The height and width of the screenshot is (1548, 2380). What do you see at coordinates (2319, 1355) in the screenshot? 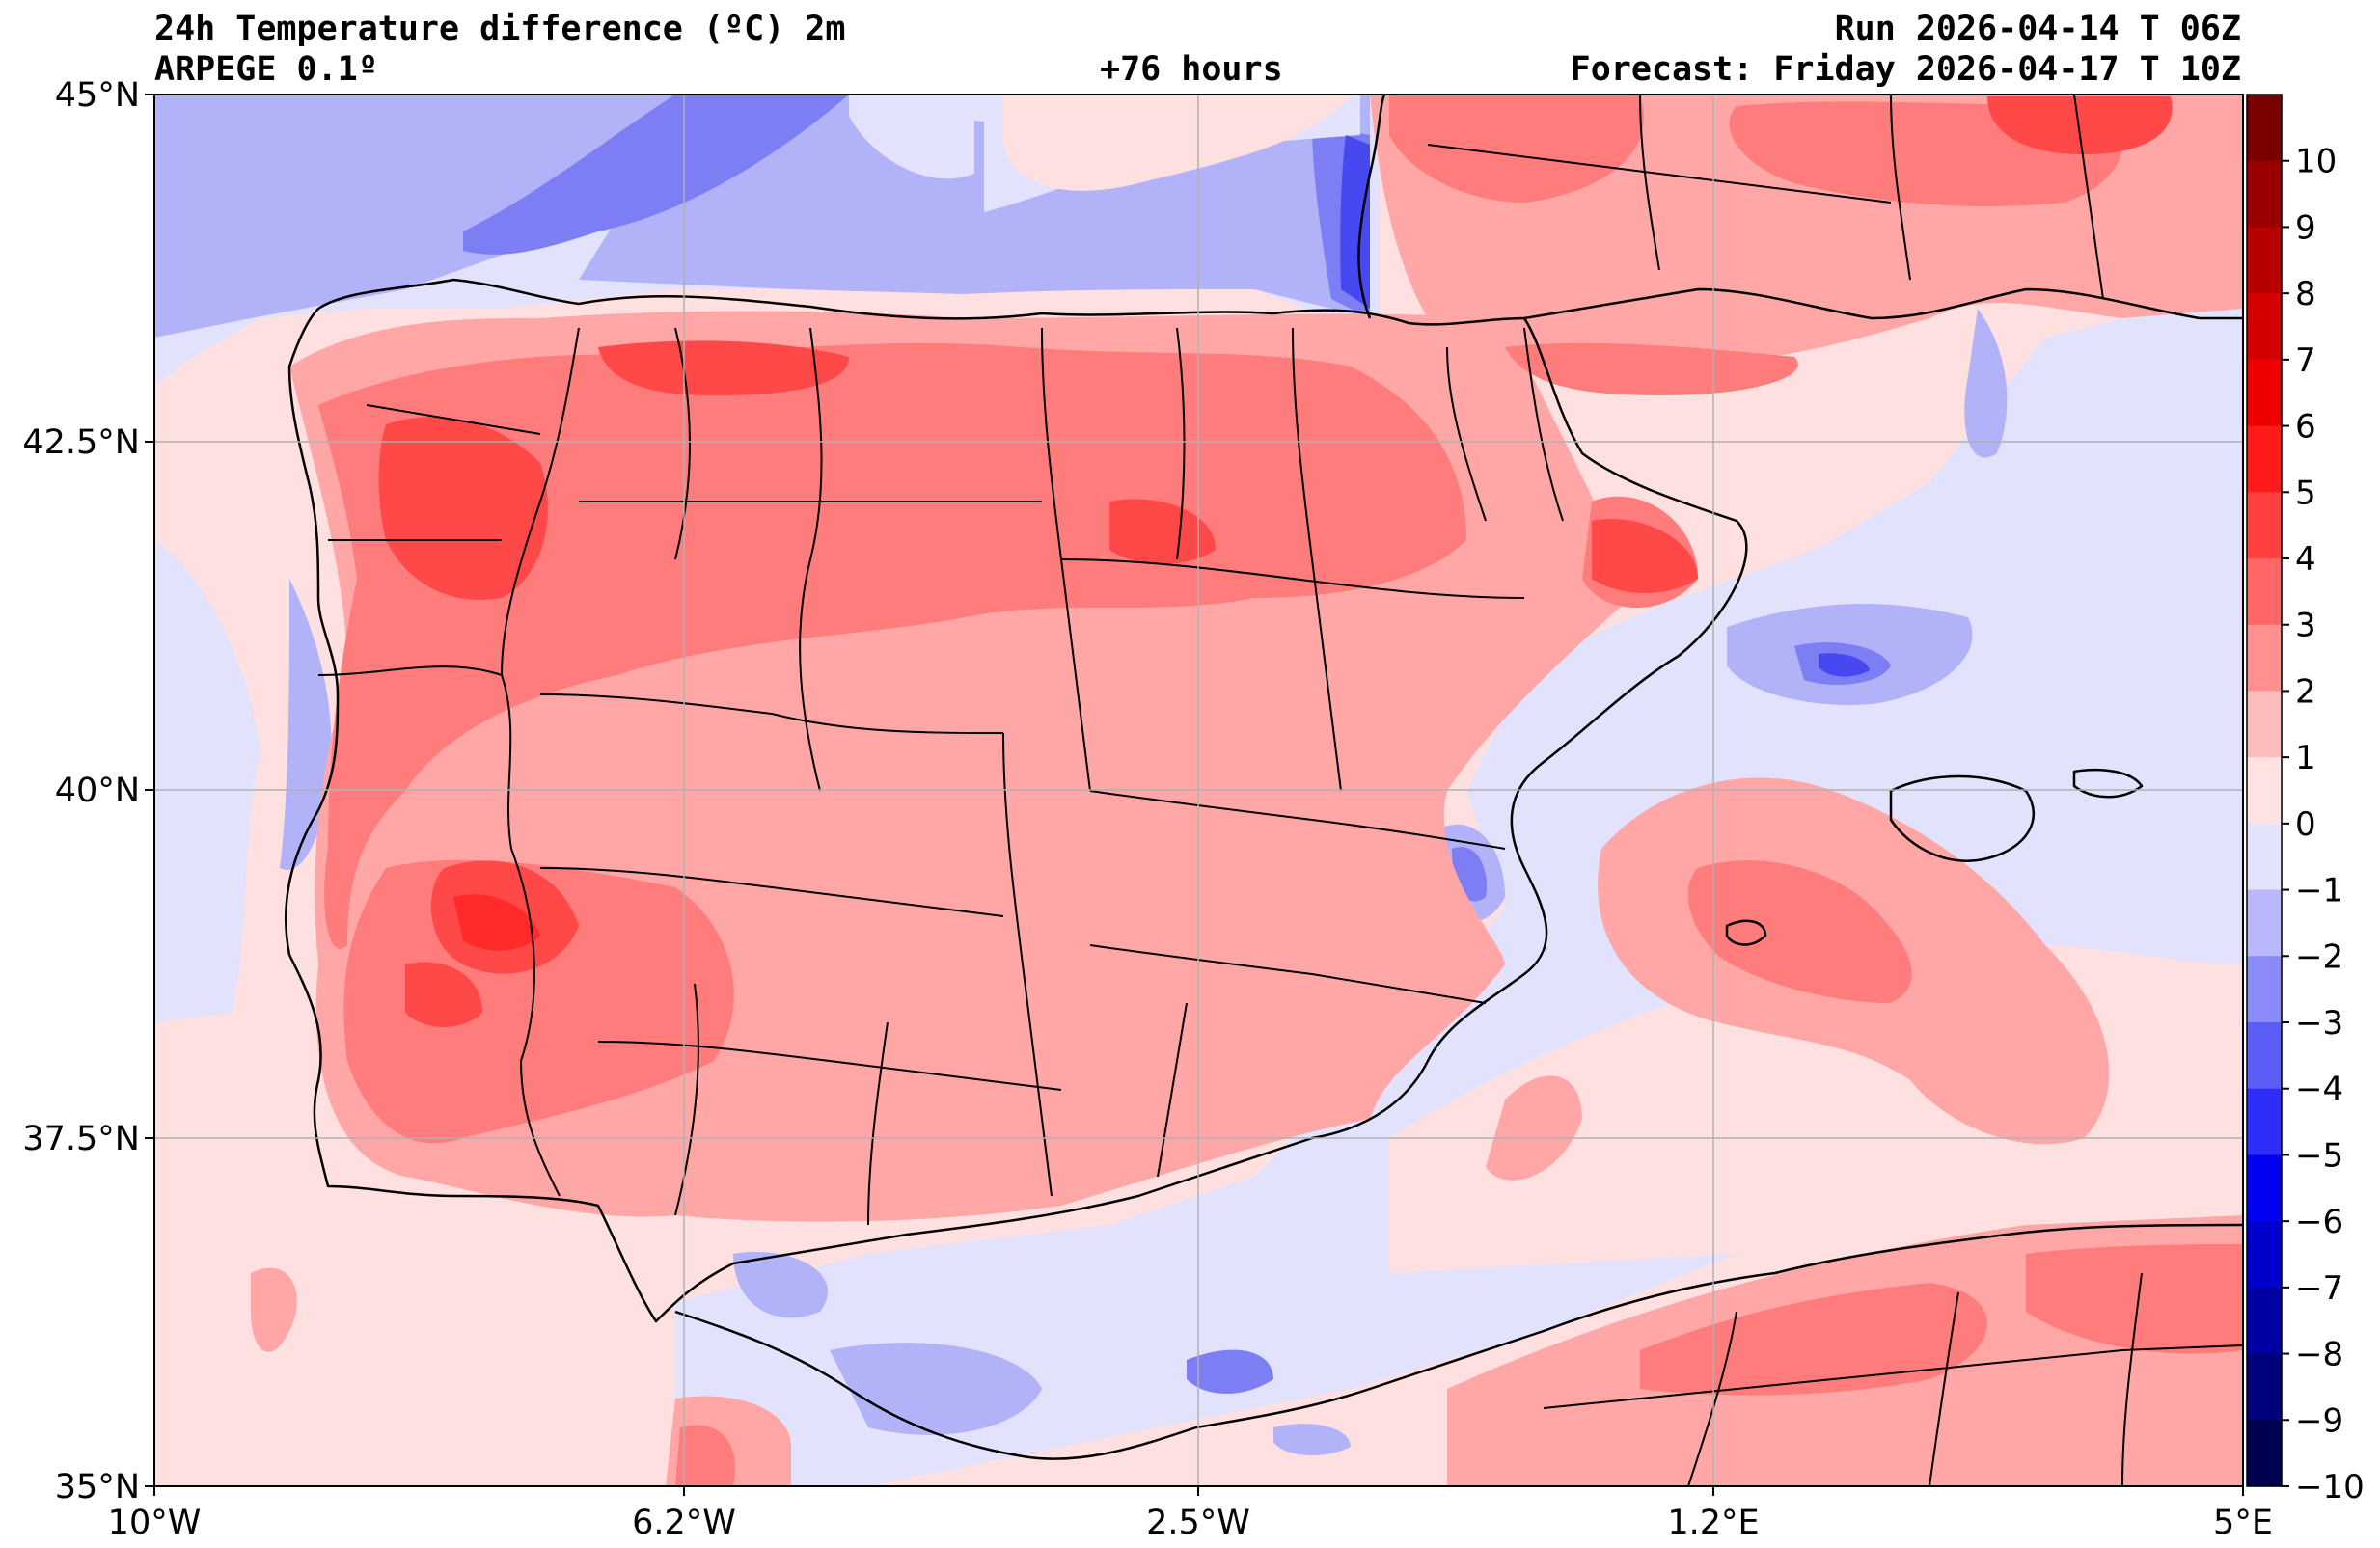
I see `colorbar-label: −8` at bounding box center [2319, 1355].